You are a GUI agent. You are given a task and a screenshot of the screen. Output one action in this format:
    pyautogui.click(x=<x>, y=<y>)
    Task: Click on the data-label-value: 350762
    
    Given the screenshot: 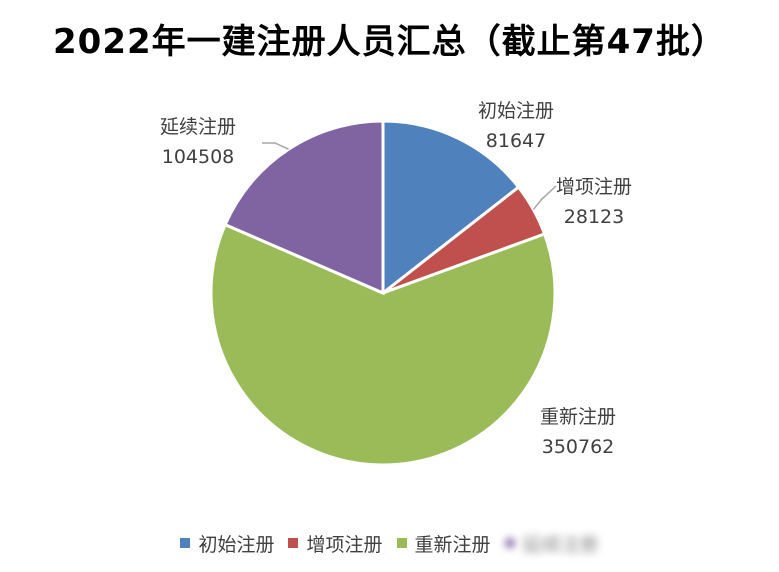 What is the action you would take?
    pyautogui.click(x=578, y=447)
    